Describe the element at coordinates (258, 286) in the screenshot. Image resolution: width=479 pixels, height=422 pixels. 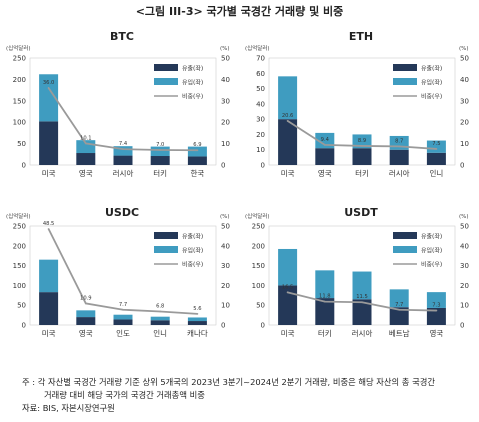
I see `left-tick-label: 100` at that location.